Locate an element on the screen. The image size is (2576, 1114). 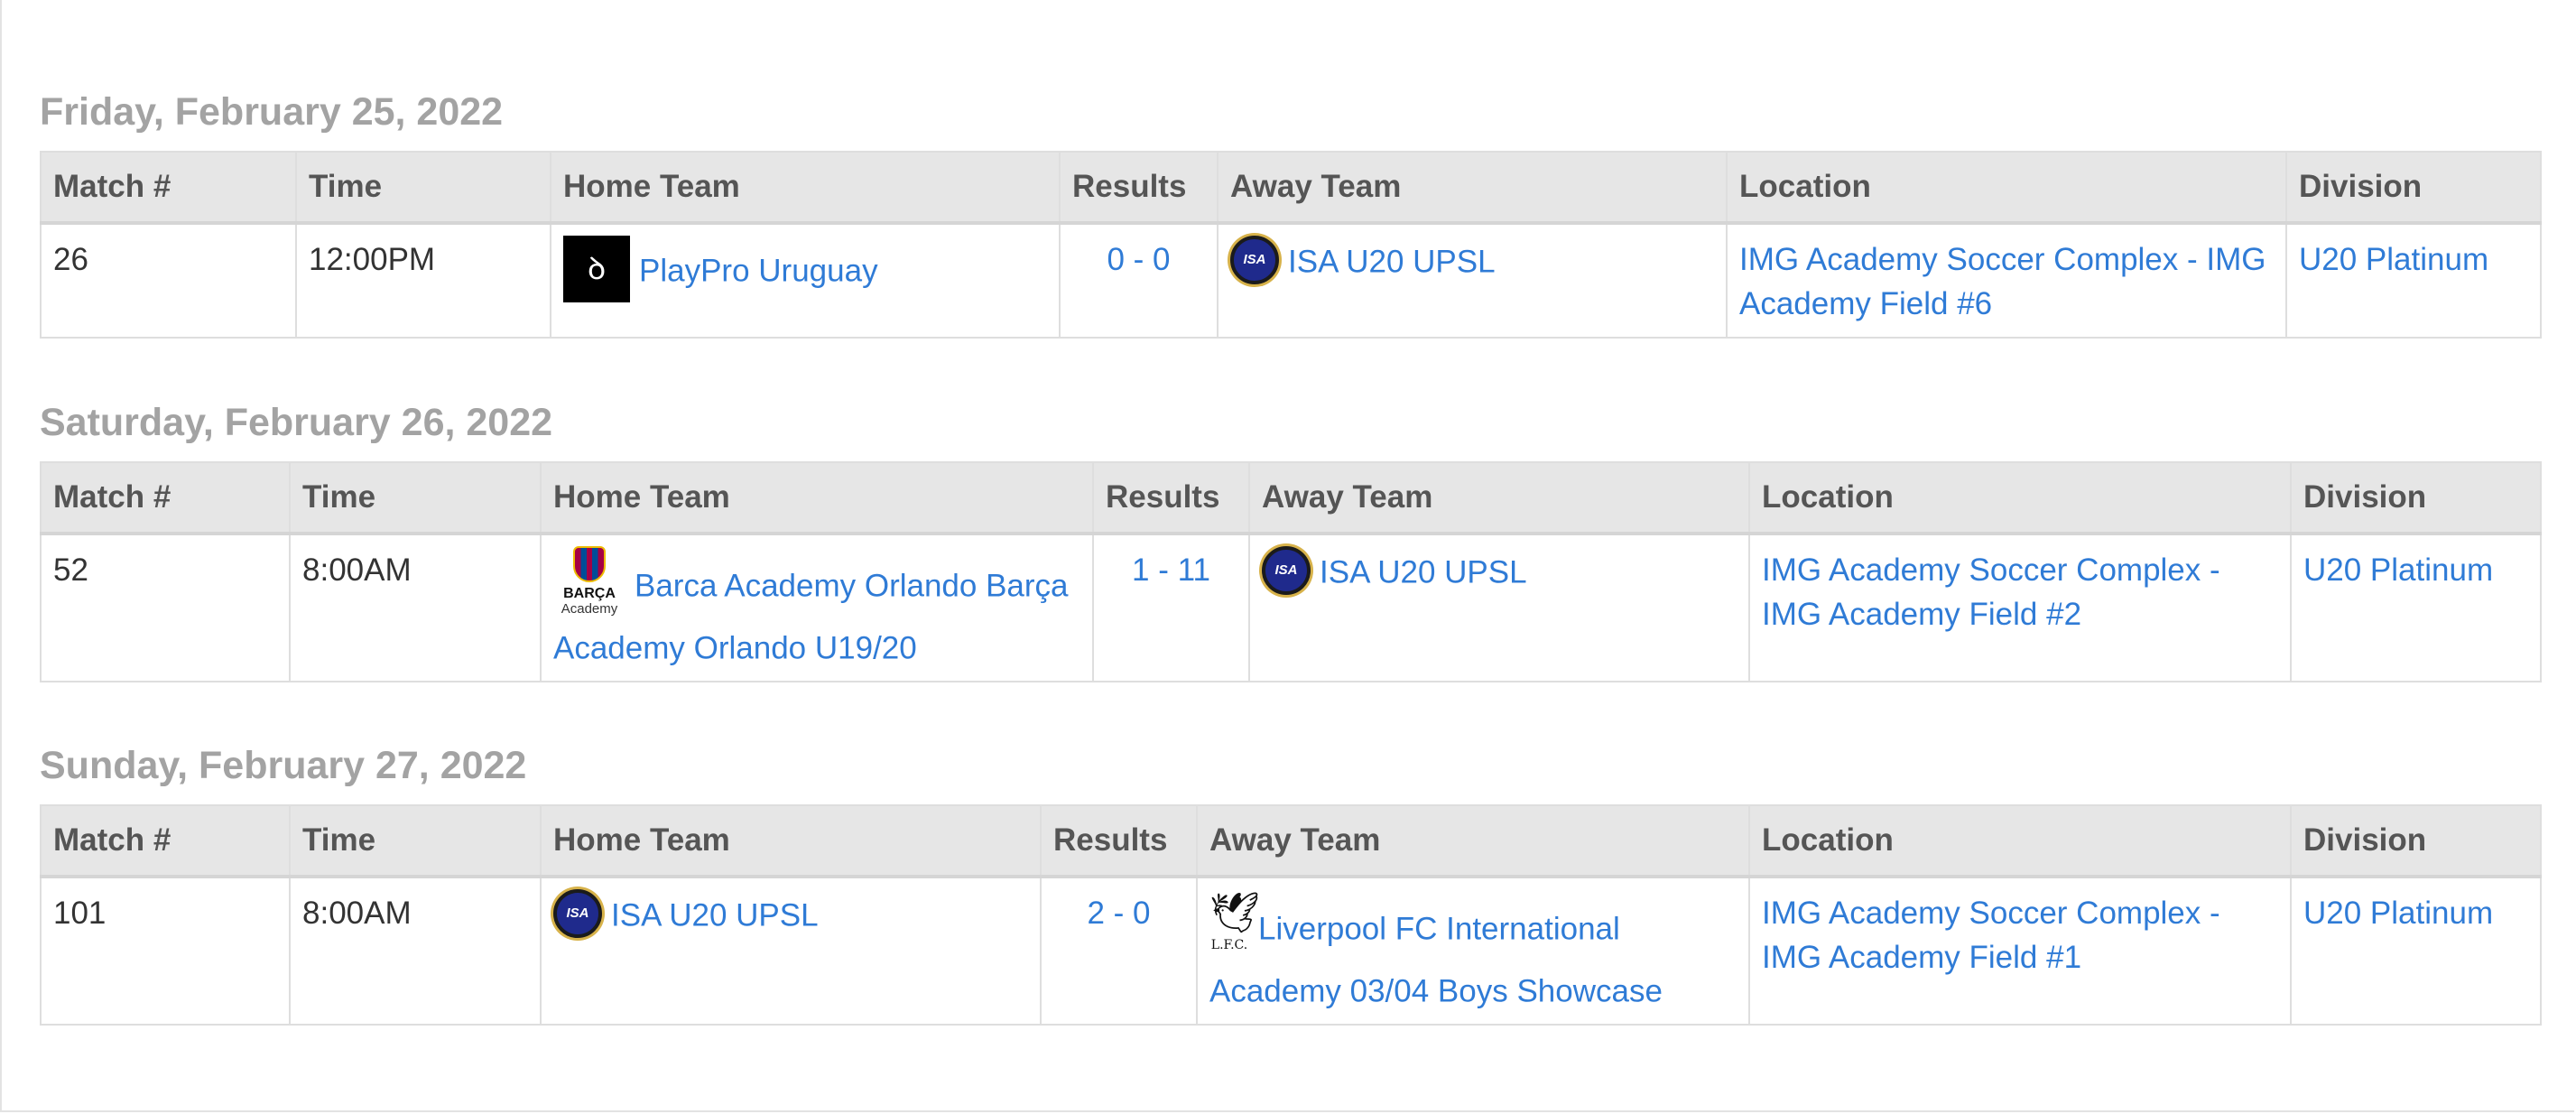
match-time: 12:00PM is located at coordinates (423, 280).